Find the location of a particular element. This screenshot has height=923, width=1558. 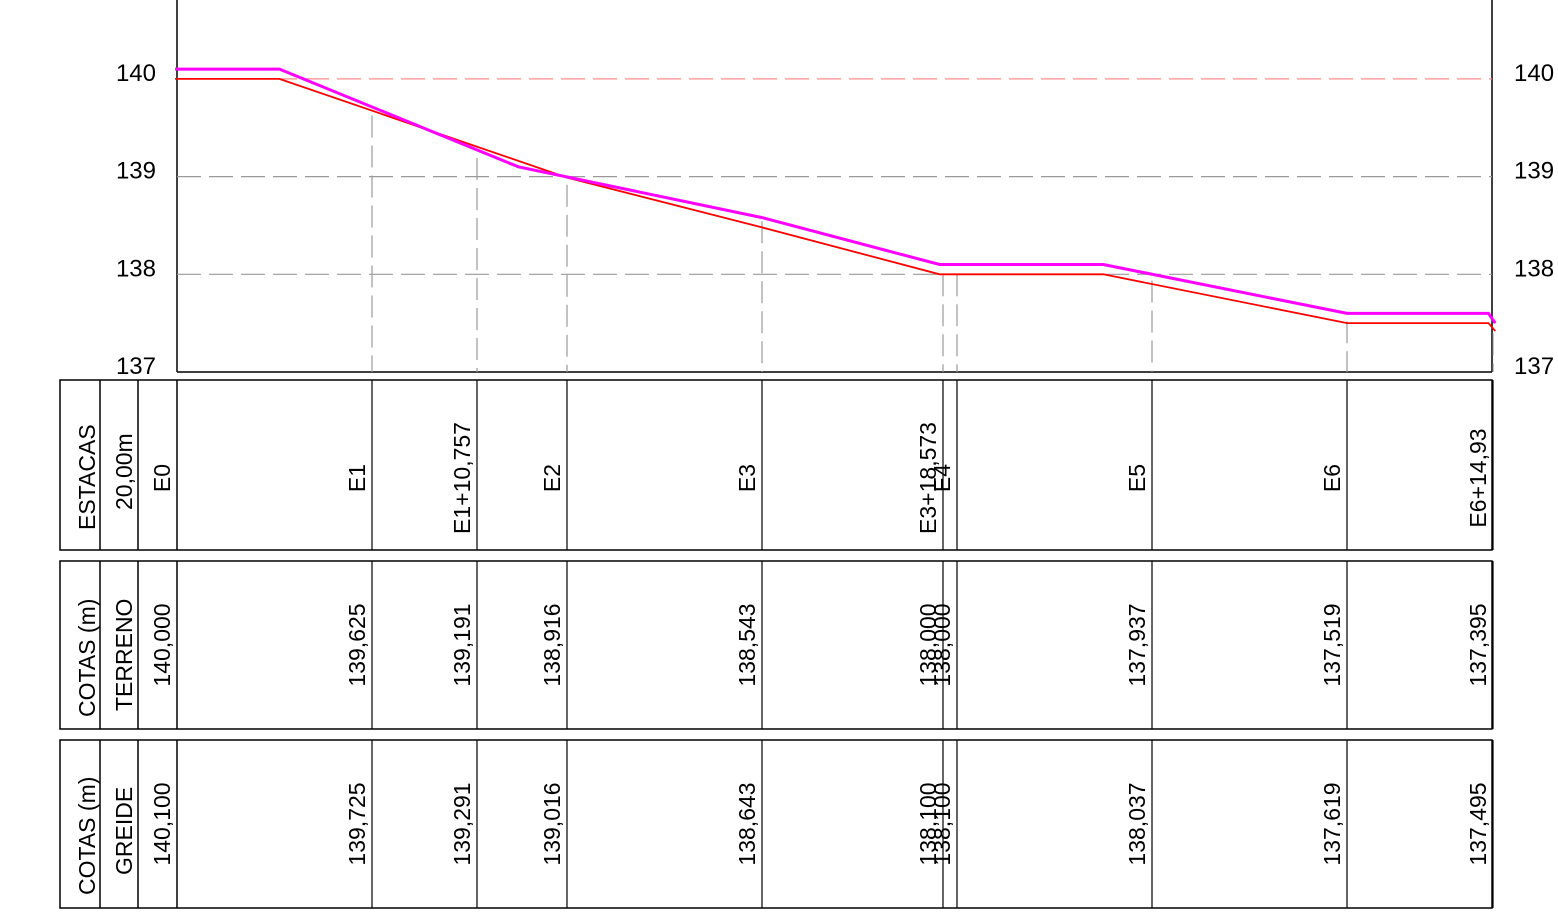

table-cell: 139,016 is located at coordinates (552, 823).